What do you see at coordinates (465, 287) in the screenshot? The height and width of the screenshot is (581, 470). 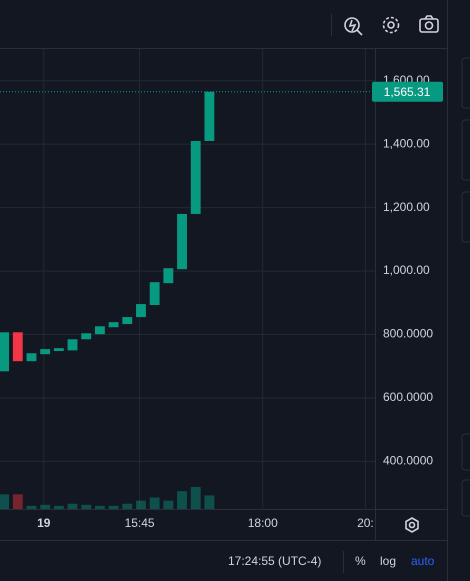 I see `sidebar` at bounding box center [465, 287].